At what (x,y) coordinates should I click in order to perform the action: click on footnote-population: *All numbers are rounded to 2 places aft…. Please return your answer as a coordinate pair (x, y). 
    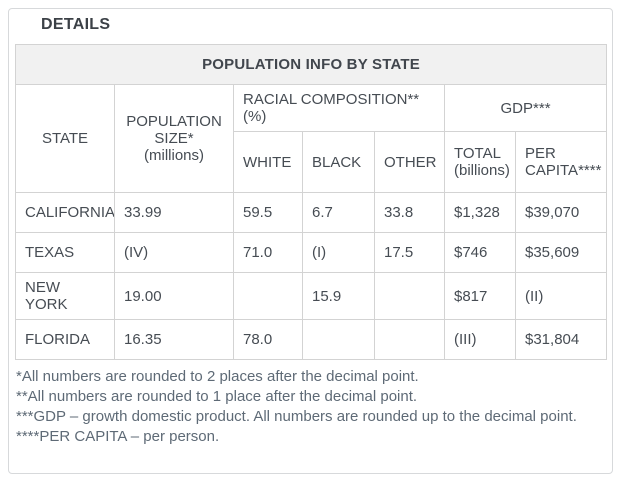
    Looking at the image, I should click on (217, 376).